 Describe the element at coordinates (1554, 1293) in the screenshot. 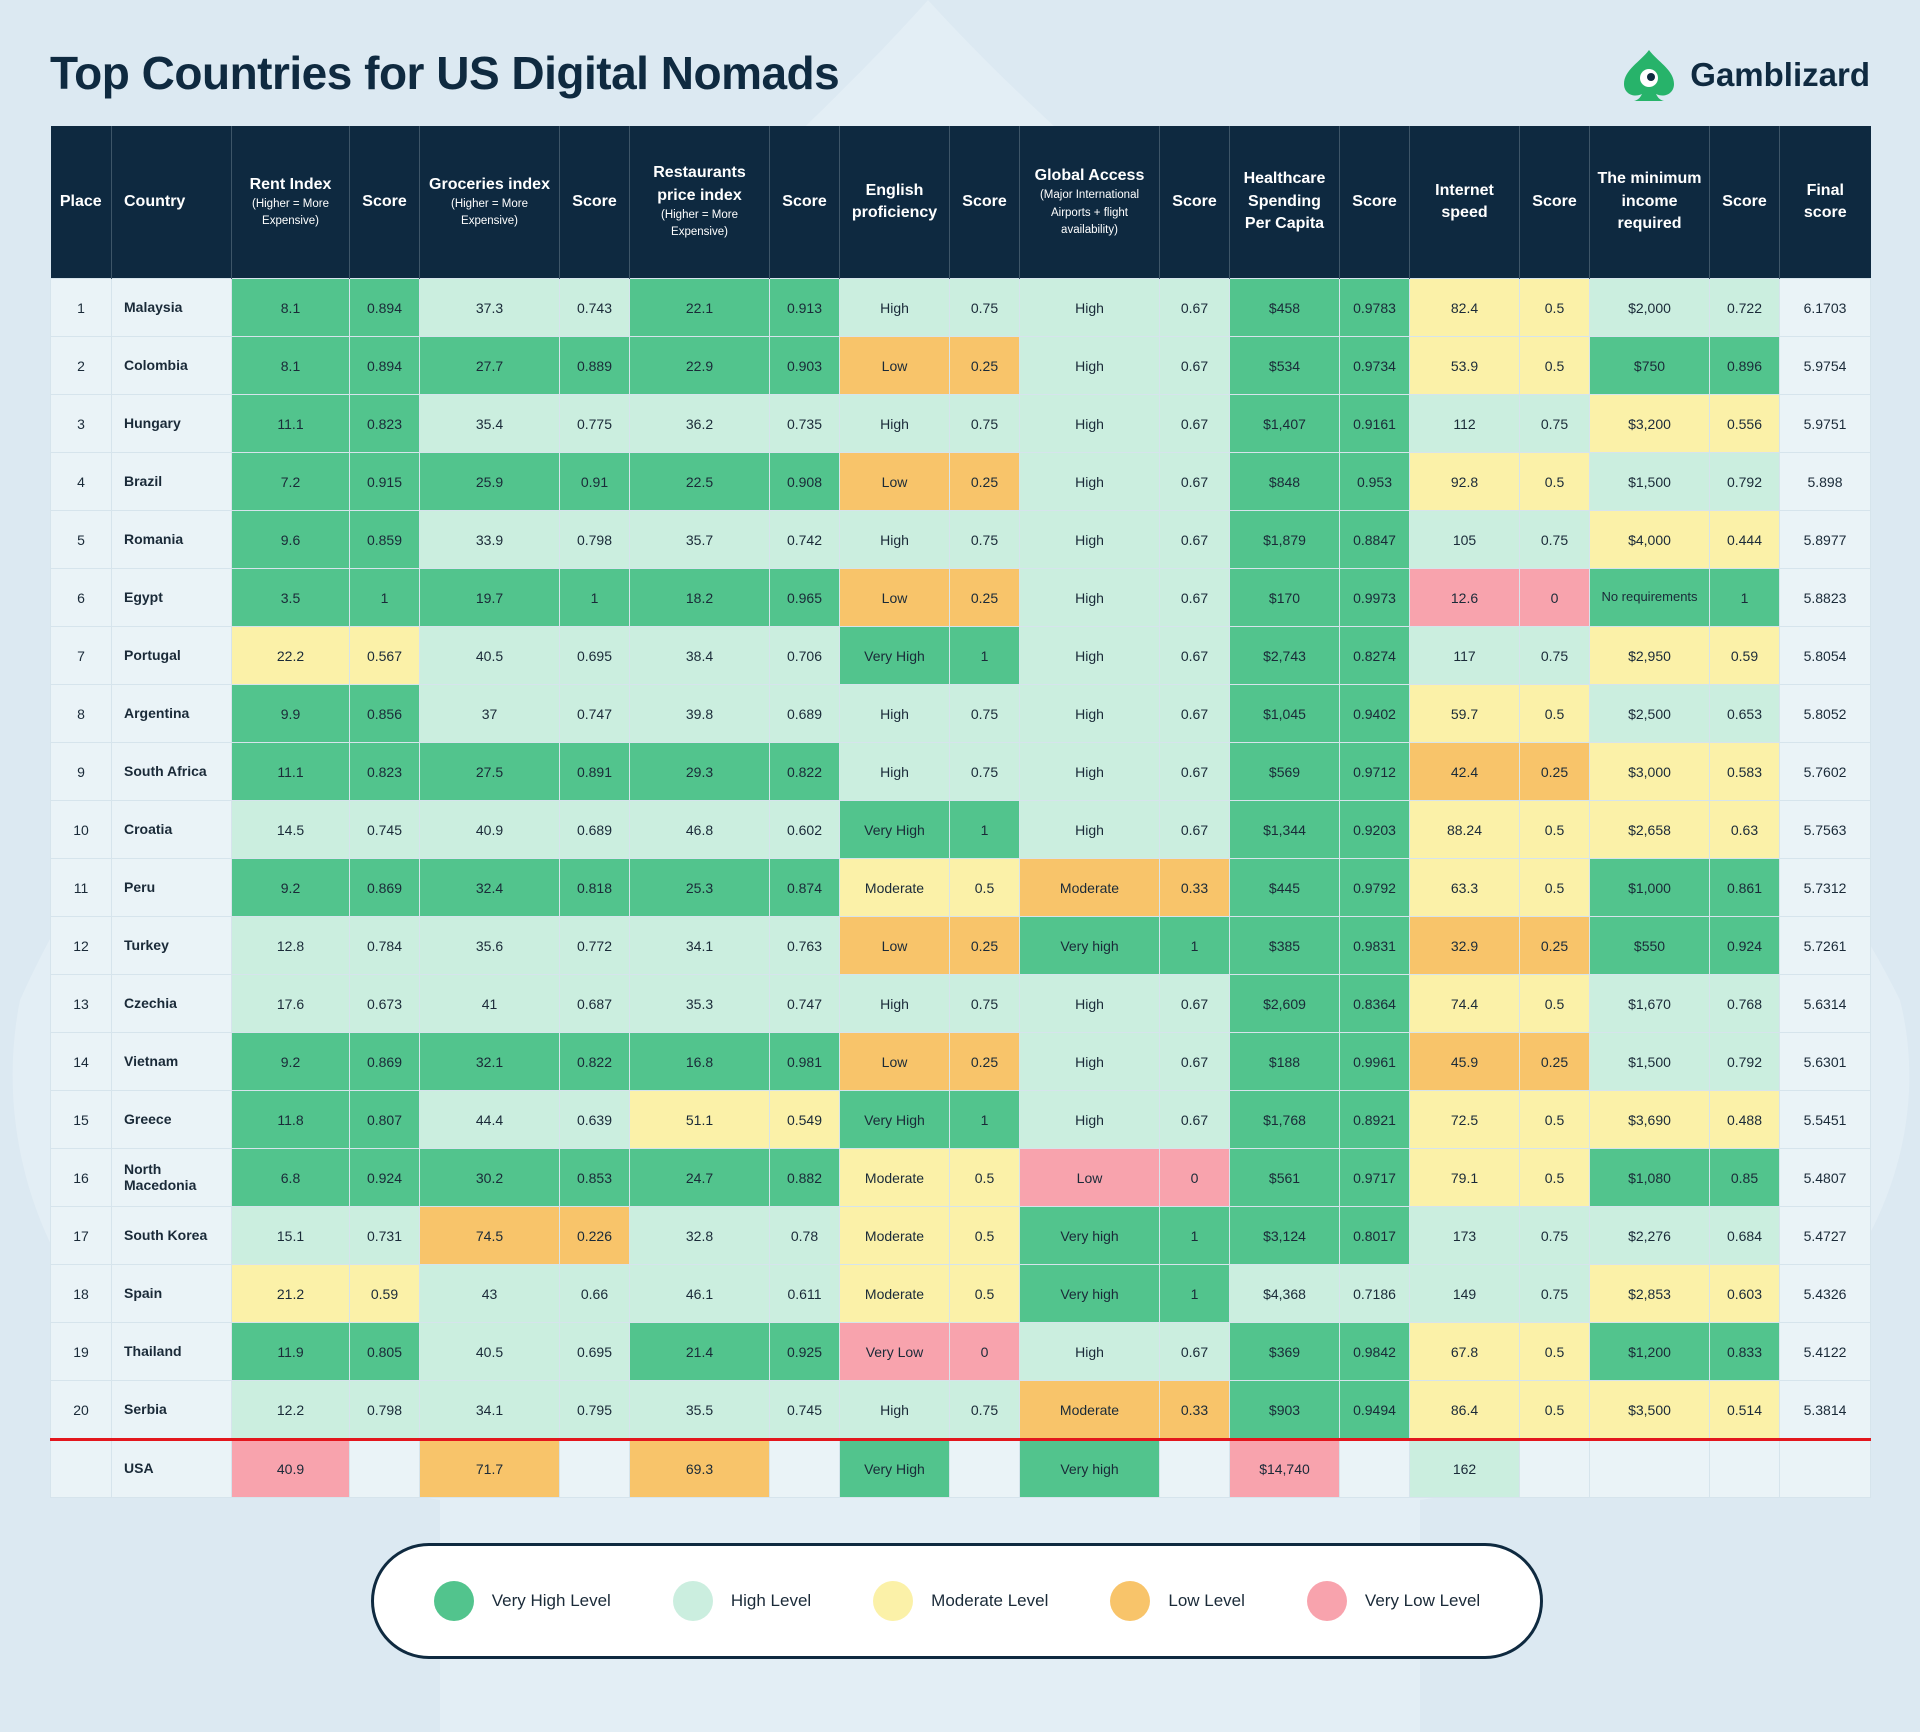

I see `internet-score-cell: 0.75` at that location.